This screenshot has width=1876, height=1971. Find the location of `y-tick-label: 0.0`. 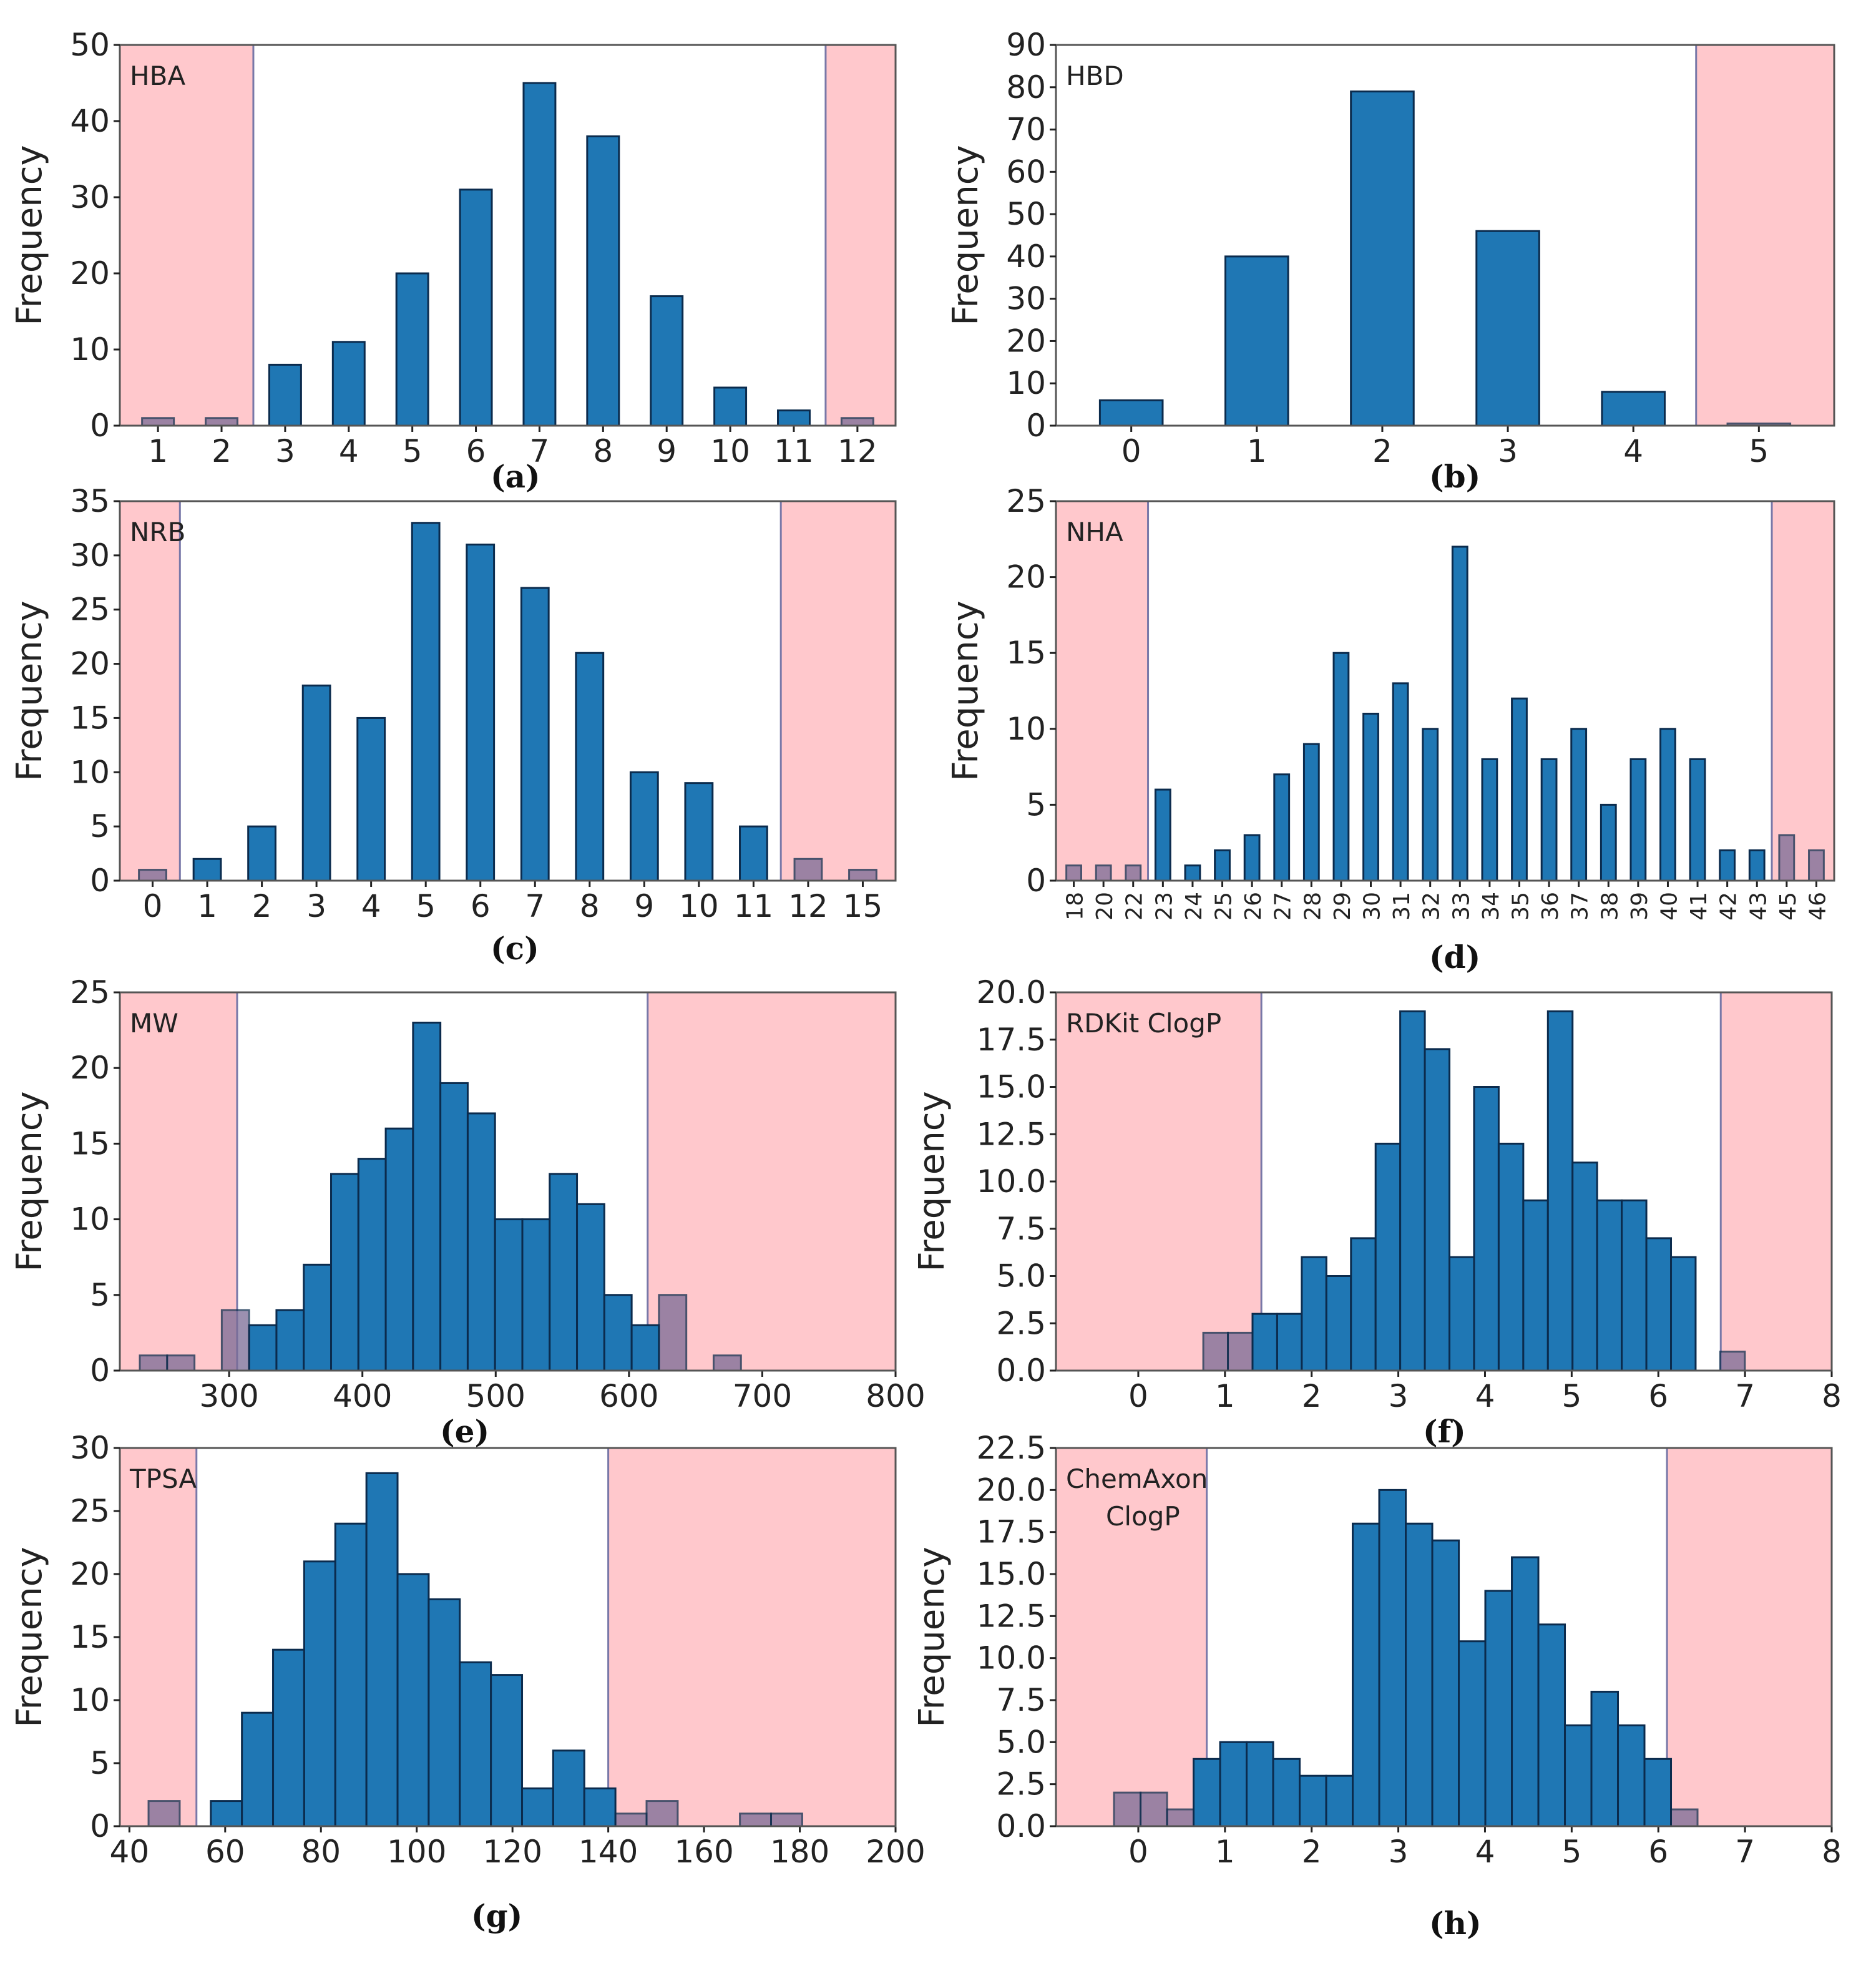

y-tick-label: 0.0 is located at coordinates (1021, 1826).